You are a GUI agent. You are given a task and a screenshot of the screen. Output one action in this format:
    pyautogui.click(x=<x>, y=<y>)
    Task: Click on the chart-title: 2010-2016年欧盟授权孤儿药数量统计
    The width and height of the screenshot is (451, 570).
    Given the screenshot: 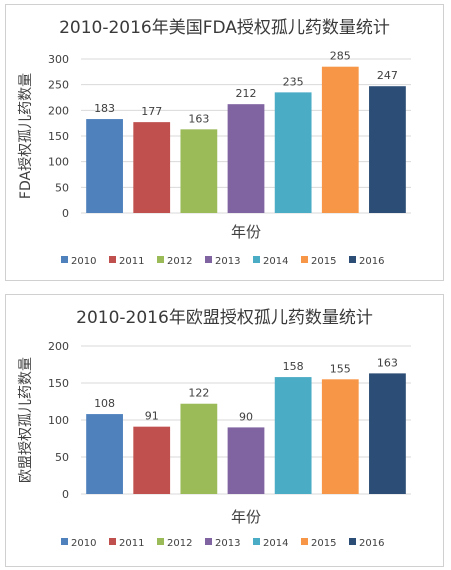 What is the action you would take?
    pyautogui.click(x=224, y=318)
    